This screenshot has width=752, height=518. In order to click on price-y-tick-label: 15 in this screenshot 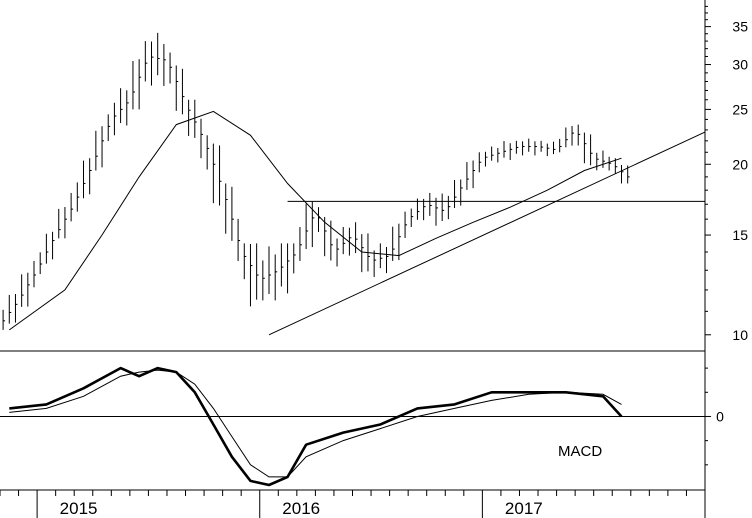, I will do `click(740, 235)`.